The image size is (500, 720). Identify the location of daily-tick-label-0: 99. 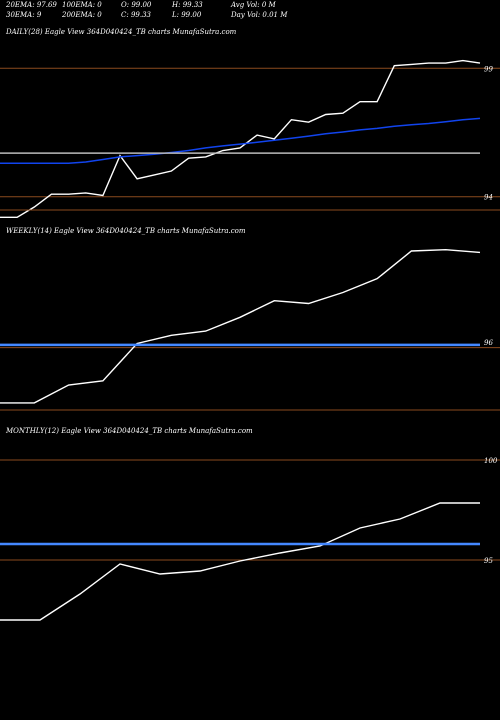
(488, 69).